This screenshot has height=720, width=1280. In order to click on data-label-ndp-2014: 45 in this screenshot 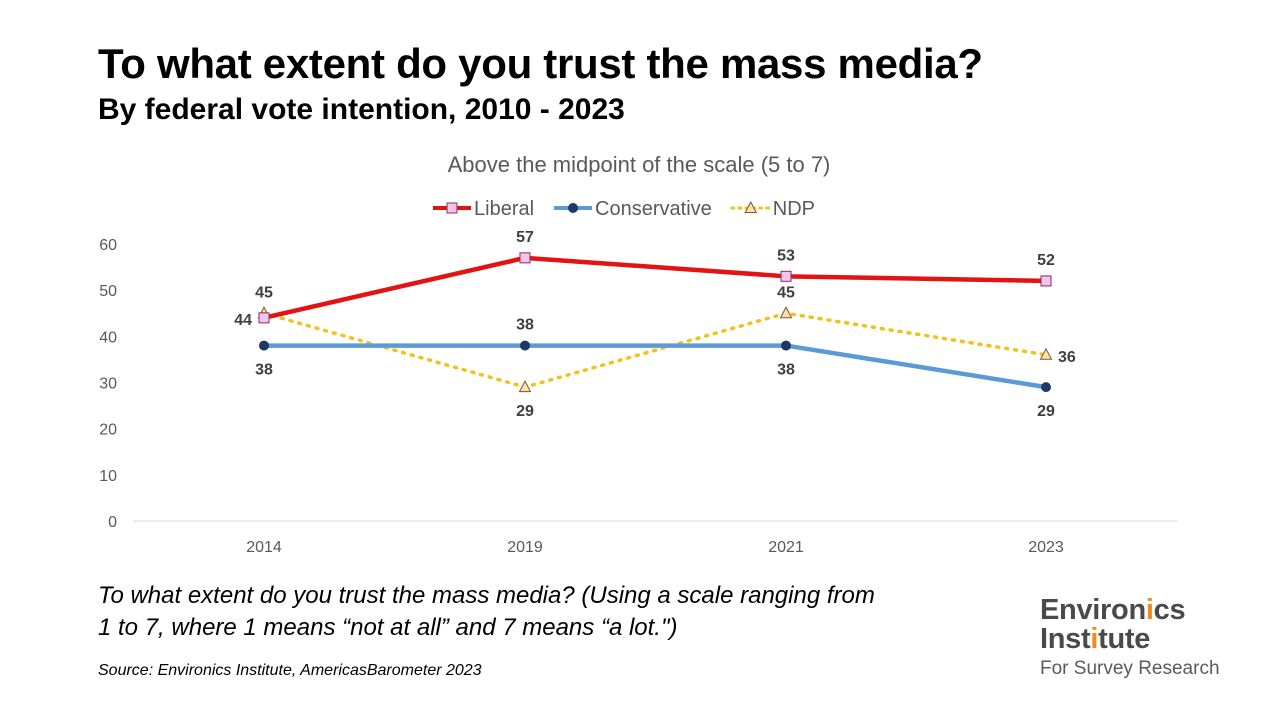, I will do `click(264, 292)`.